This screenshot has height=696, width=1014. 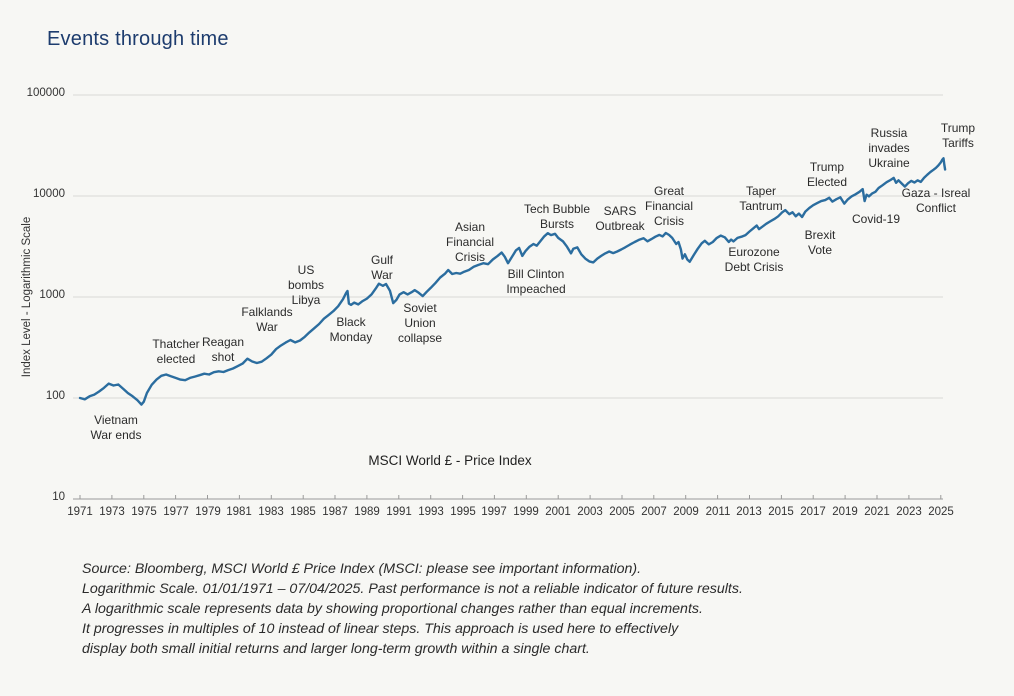 I want to click on x-tick-label: 2007, so click(x=654, y=512).